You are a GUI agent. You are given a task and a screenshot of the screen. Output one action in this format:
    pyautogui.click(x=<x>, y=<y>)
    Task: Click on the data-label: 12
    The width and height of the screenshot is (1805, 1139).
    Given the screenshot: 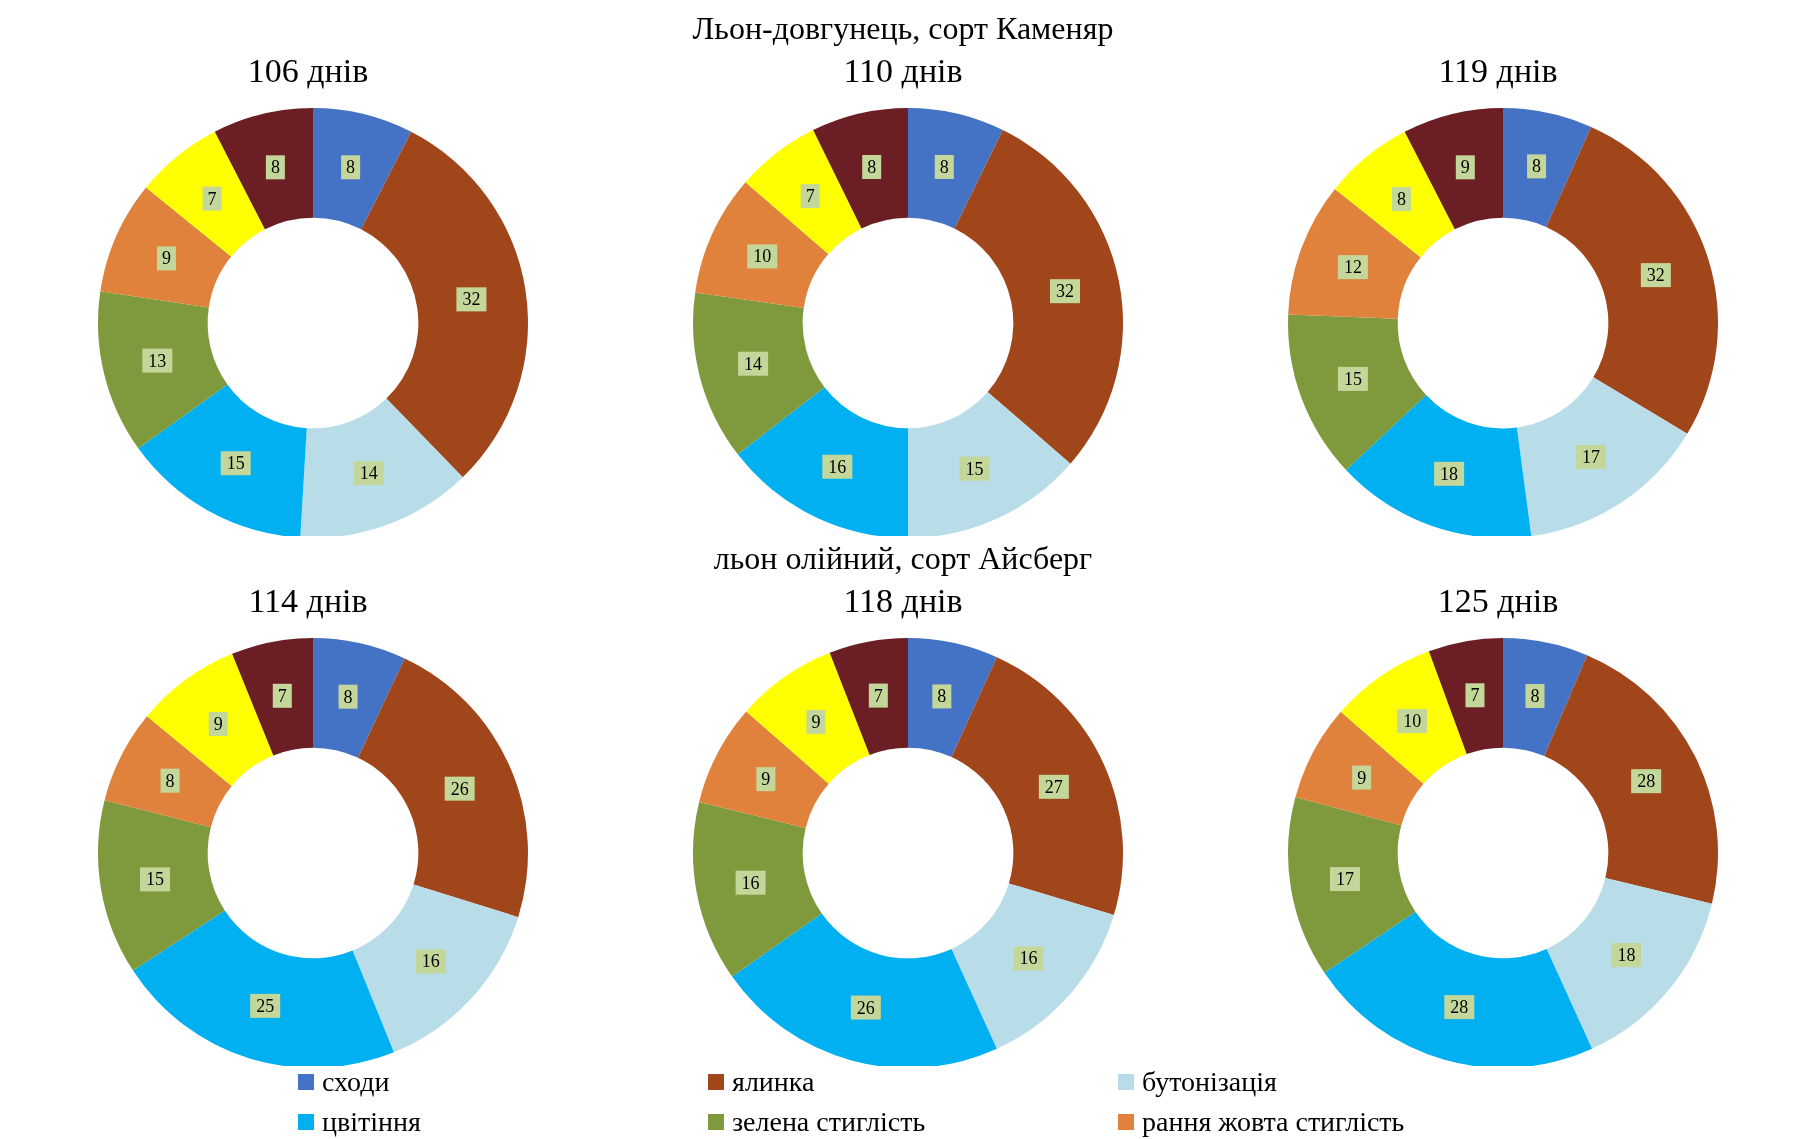 What is the action you would take?
    pyautogui.click(x=1352, y=267)
    